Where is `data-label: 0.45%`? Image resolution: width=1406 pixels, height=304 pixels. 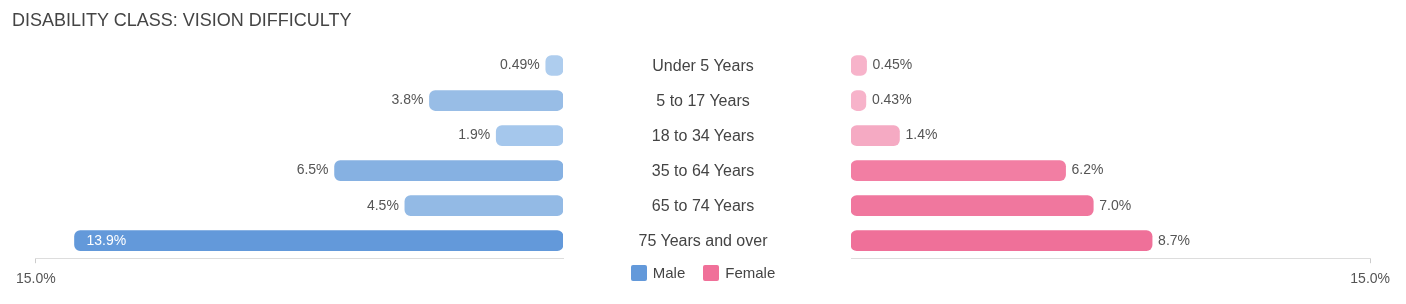
data-label: 0.45% is located at coordinates (892, 64).